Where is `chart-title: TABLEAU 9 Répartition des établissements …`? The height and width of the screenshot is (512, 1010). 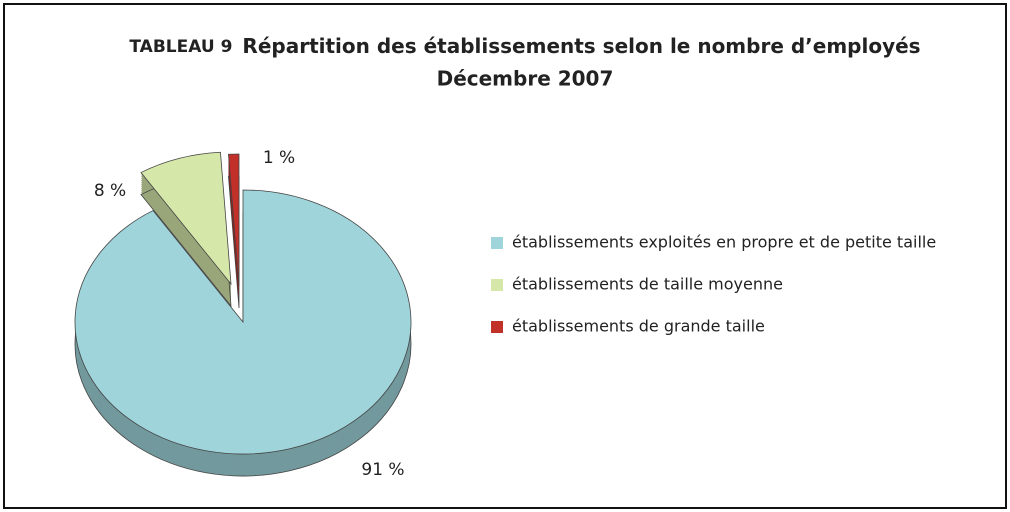 chart-title: TABLEAU 9 Répartition des établissements … is located at coordinates (524, 46).